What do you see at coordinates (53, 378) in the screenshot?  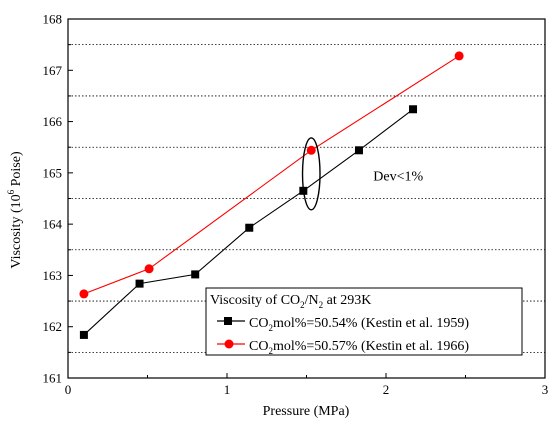 I see `y-tick-label-1: 161` at bounding box center [53, 378].